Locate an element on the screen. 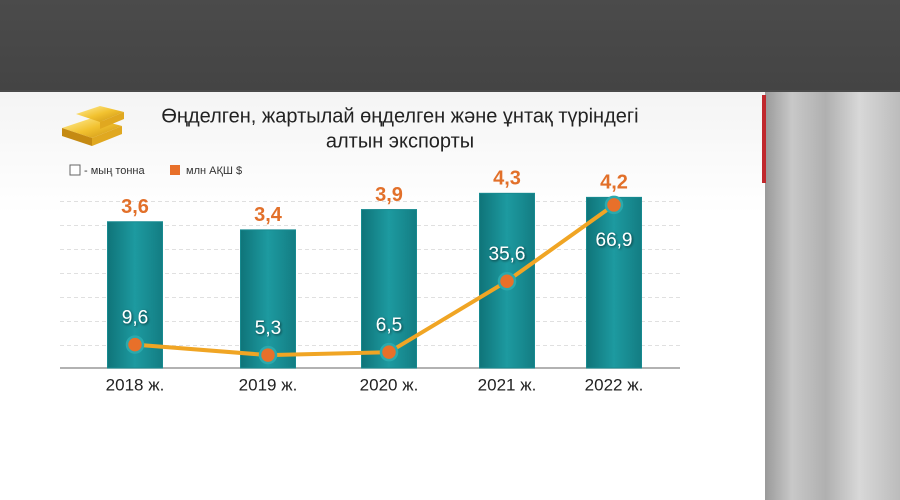 The width and height of the screenshot is (900, 500). x-tick-label: 2020 ж. is located at coordinates (389, 384).